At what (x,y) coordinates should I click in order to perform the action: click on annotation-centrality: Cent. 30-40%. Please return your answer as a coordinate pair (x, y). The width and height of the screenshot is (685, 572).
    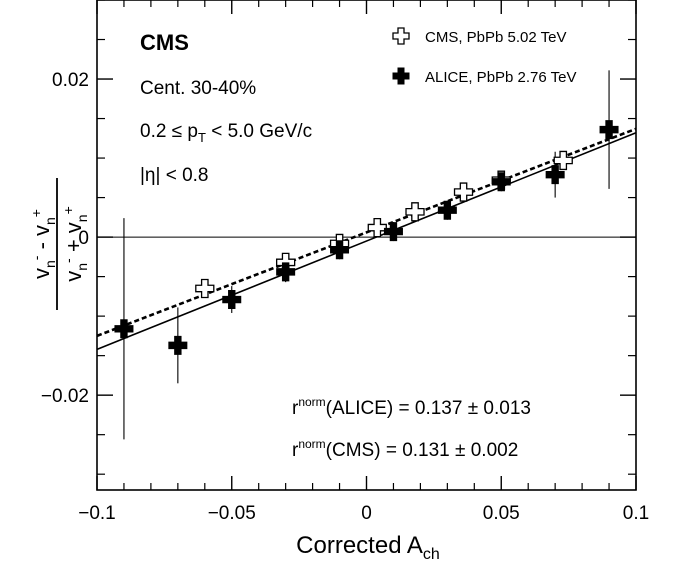
    Looking at the image, I should click on (198, 88).